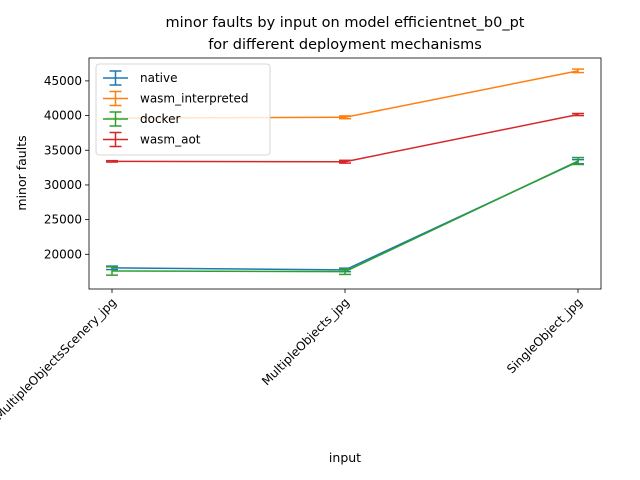 This screenshot has height=480, width=640. I want to click on x-tick-label: SingleObject_jpg, so click(544, 335).